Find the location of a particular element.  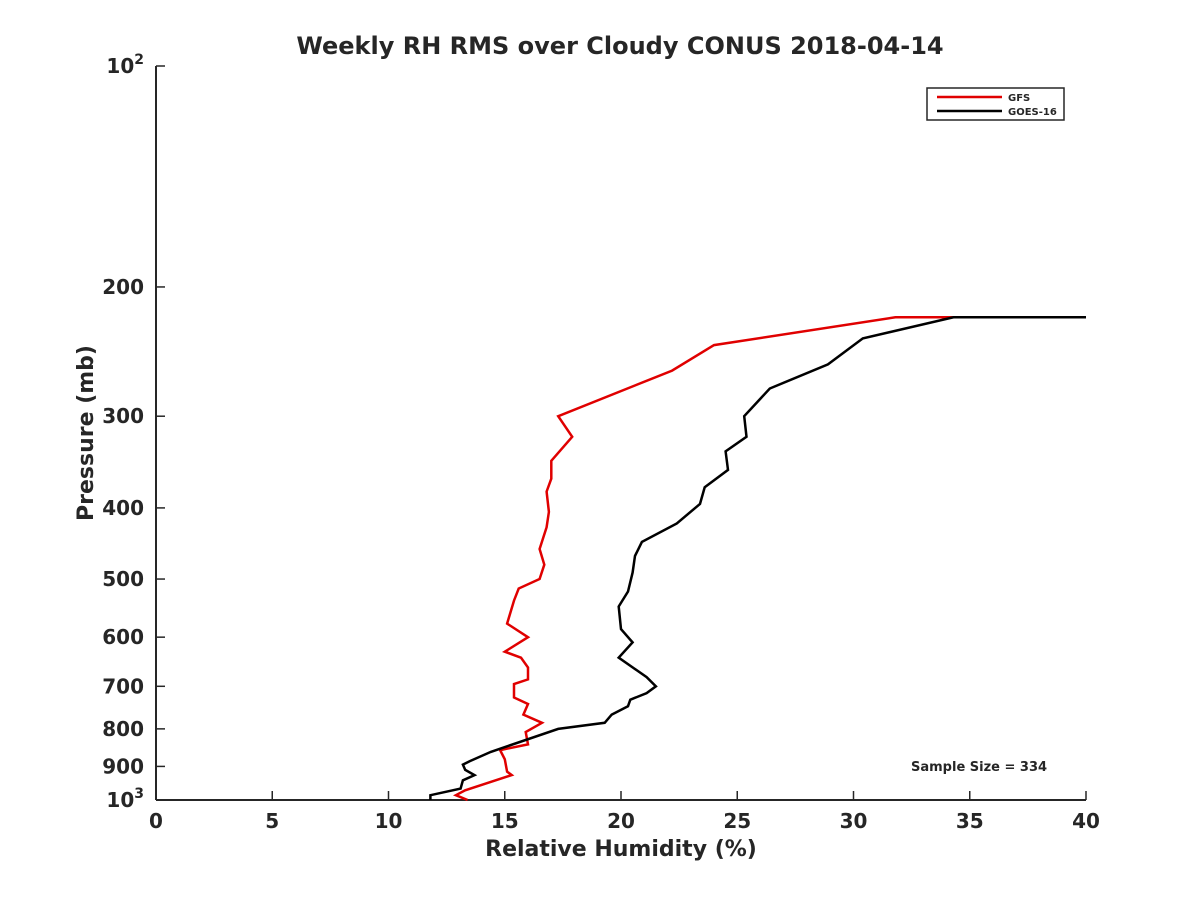

y-tick-label: 700 is located at coordinates (123, 686).